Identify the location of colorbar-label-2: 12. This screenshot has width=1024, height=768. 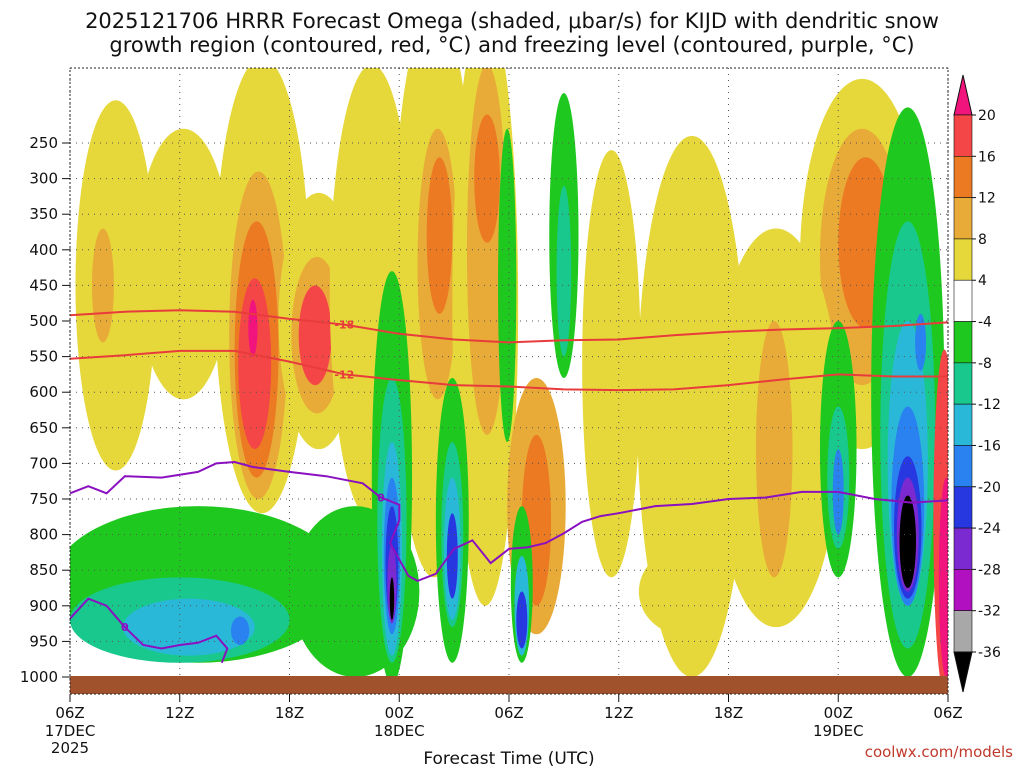
(987, 199).